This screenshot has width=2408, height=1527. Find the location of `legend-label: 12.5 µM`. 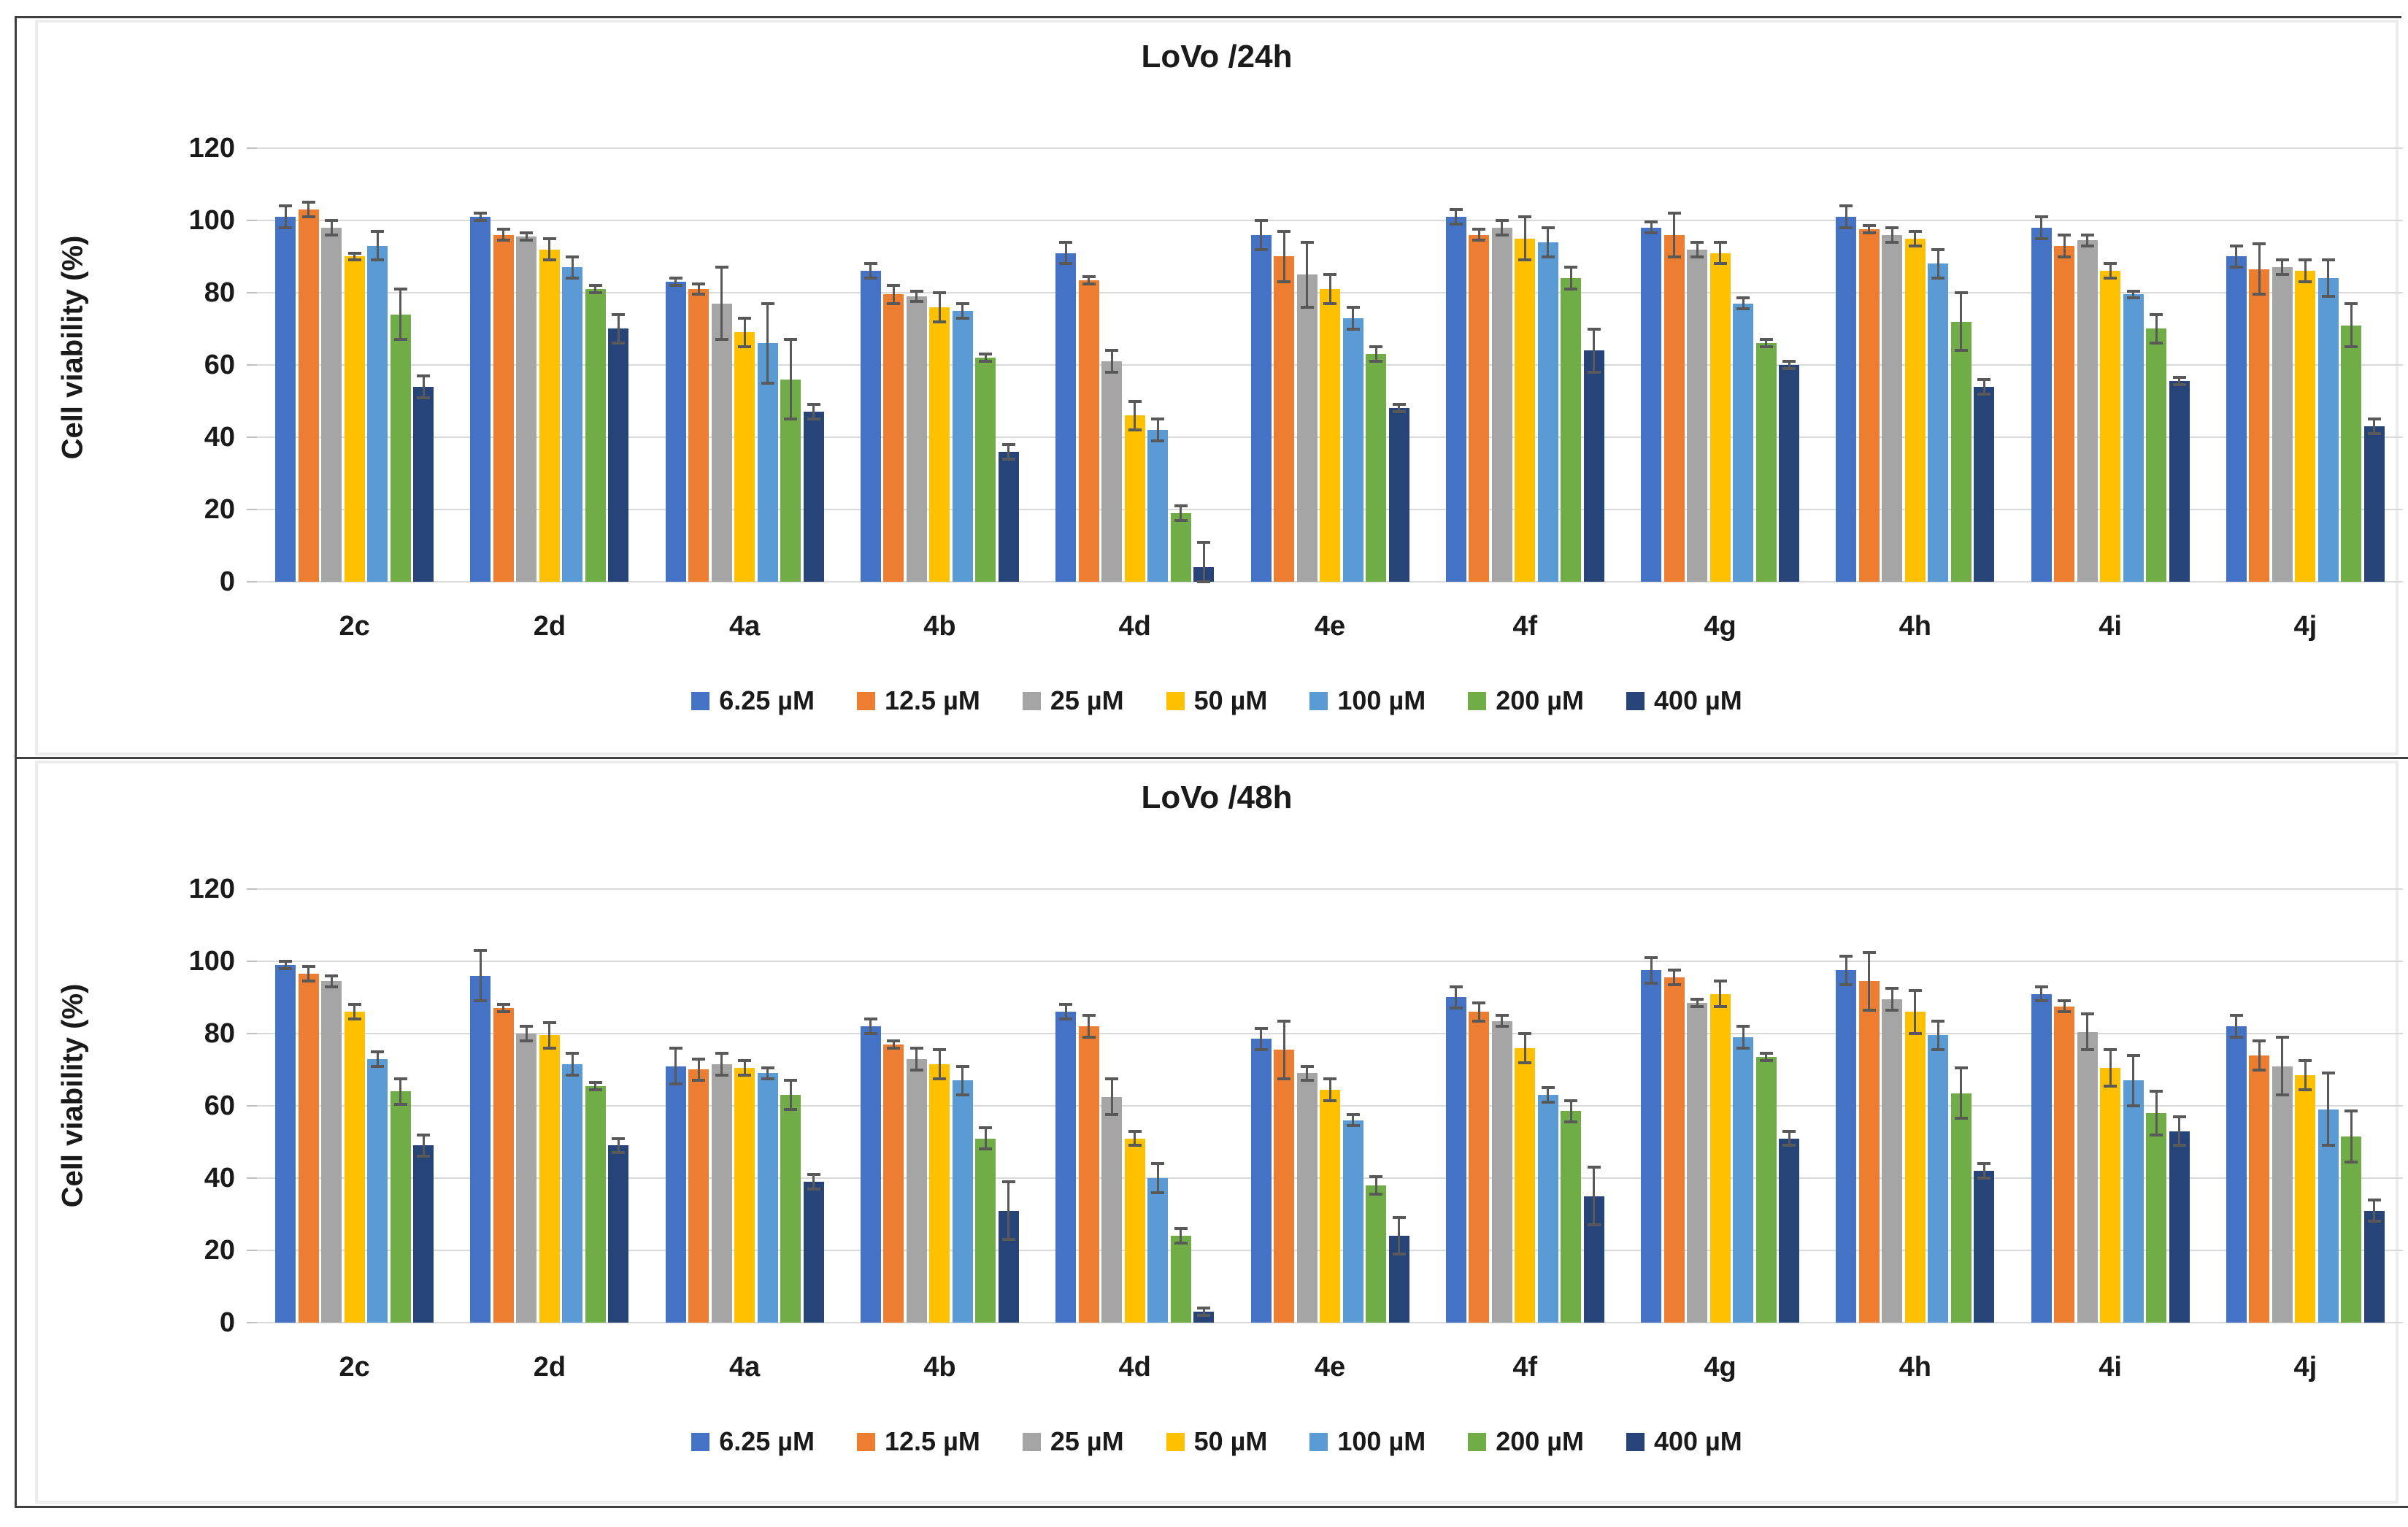

legend-label: 12.5 µM is located at coordinates (932, 1441).